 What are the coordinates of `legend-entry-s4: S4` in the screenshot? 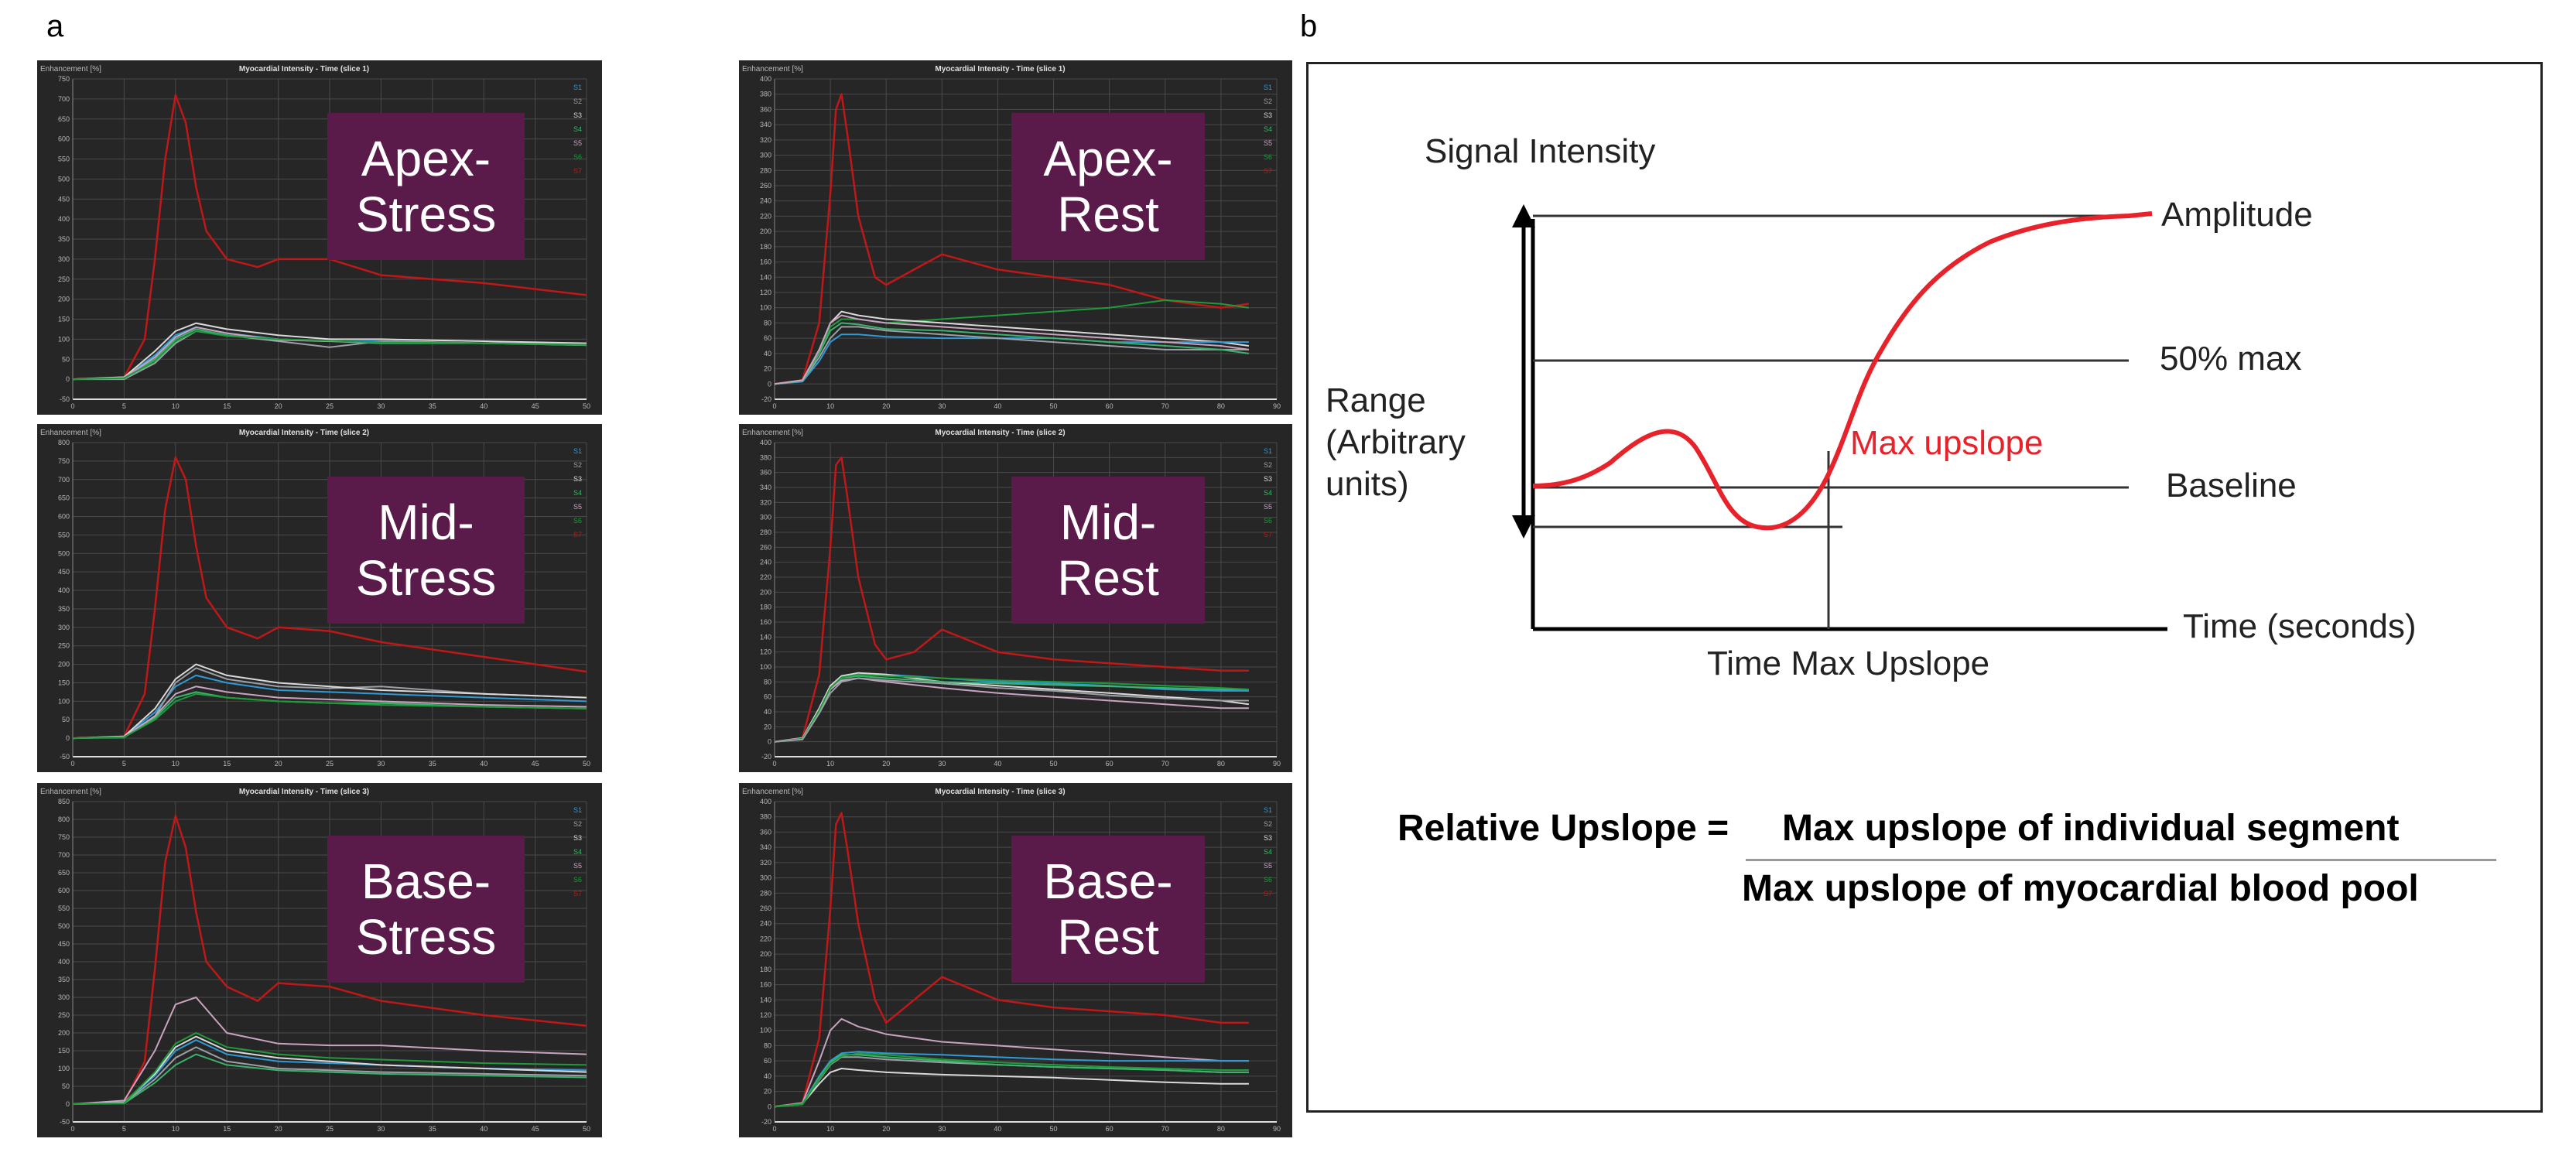 It's located at (1268, 852).